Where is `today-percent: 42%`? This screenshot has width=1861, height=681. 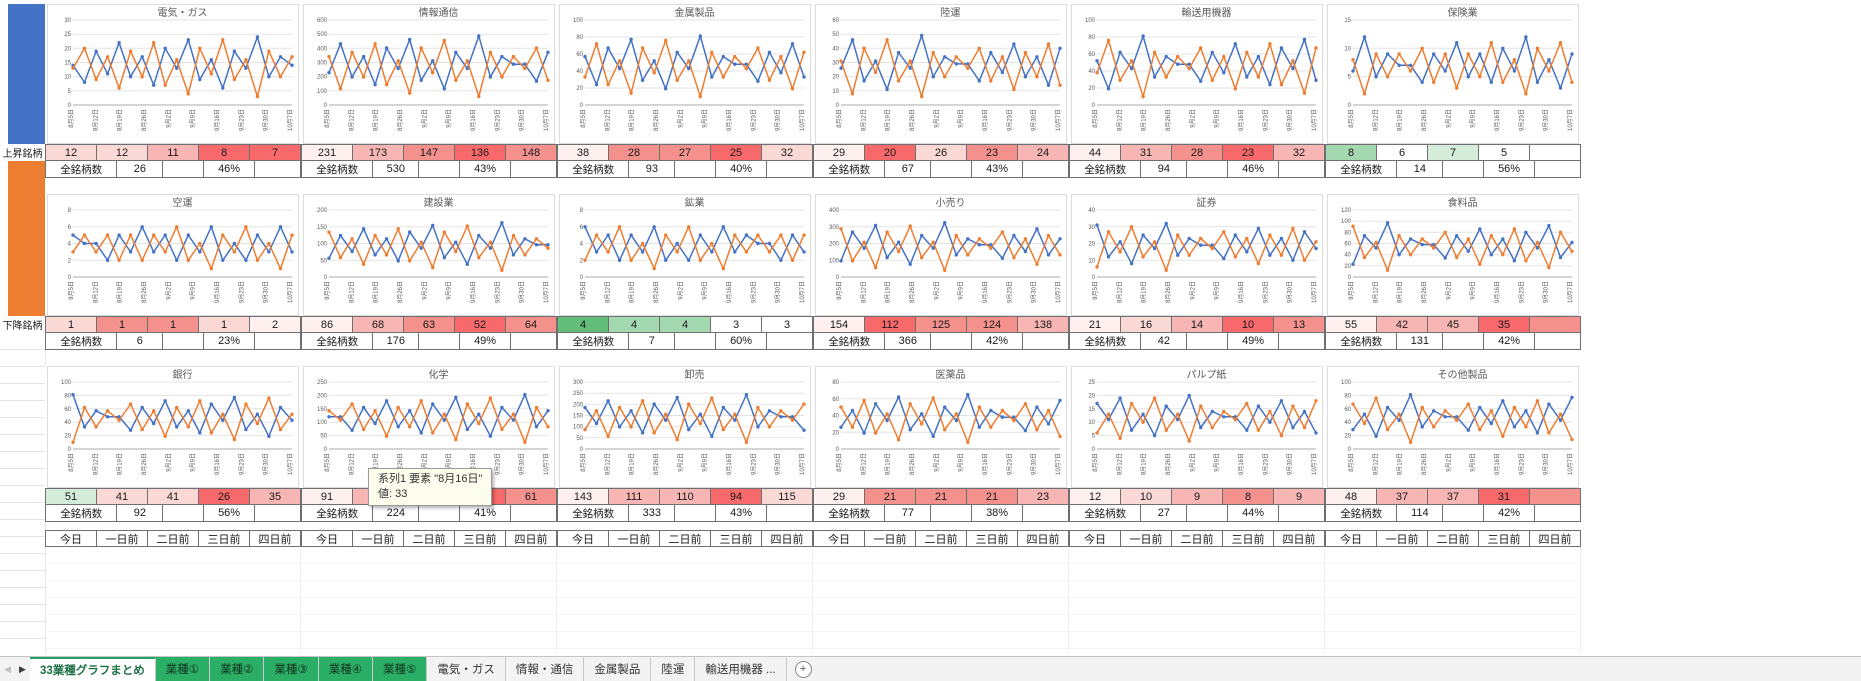 today-percent: 42% is located at coordinates (1510, 341).